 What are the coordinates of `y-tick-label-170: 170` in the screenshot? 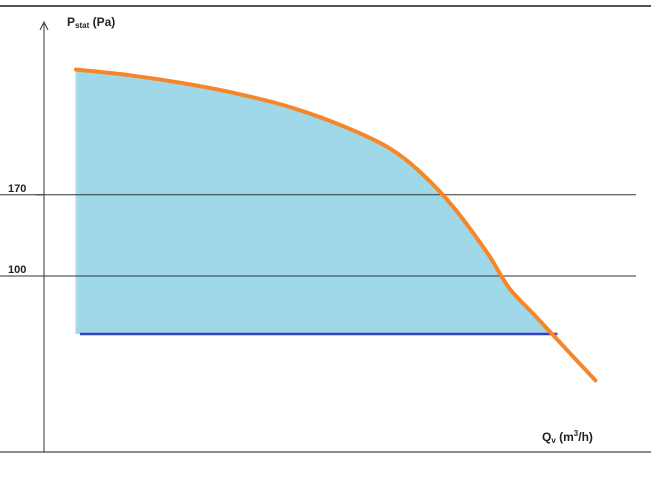 It's located at (17, 189).